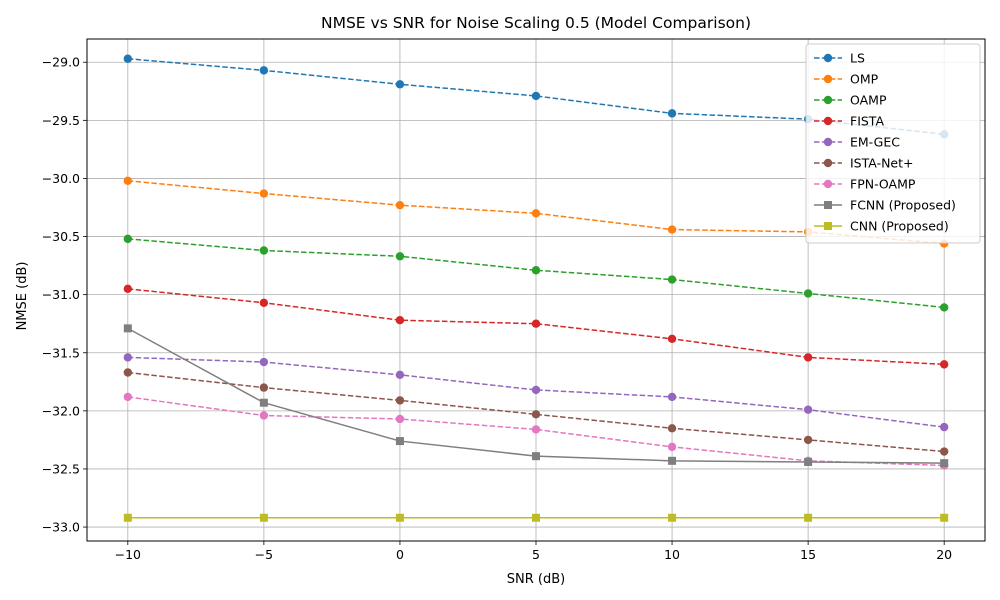  I want to click on legend-label: FISTA, so click(867, 121).